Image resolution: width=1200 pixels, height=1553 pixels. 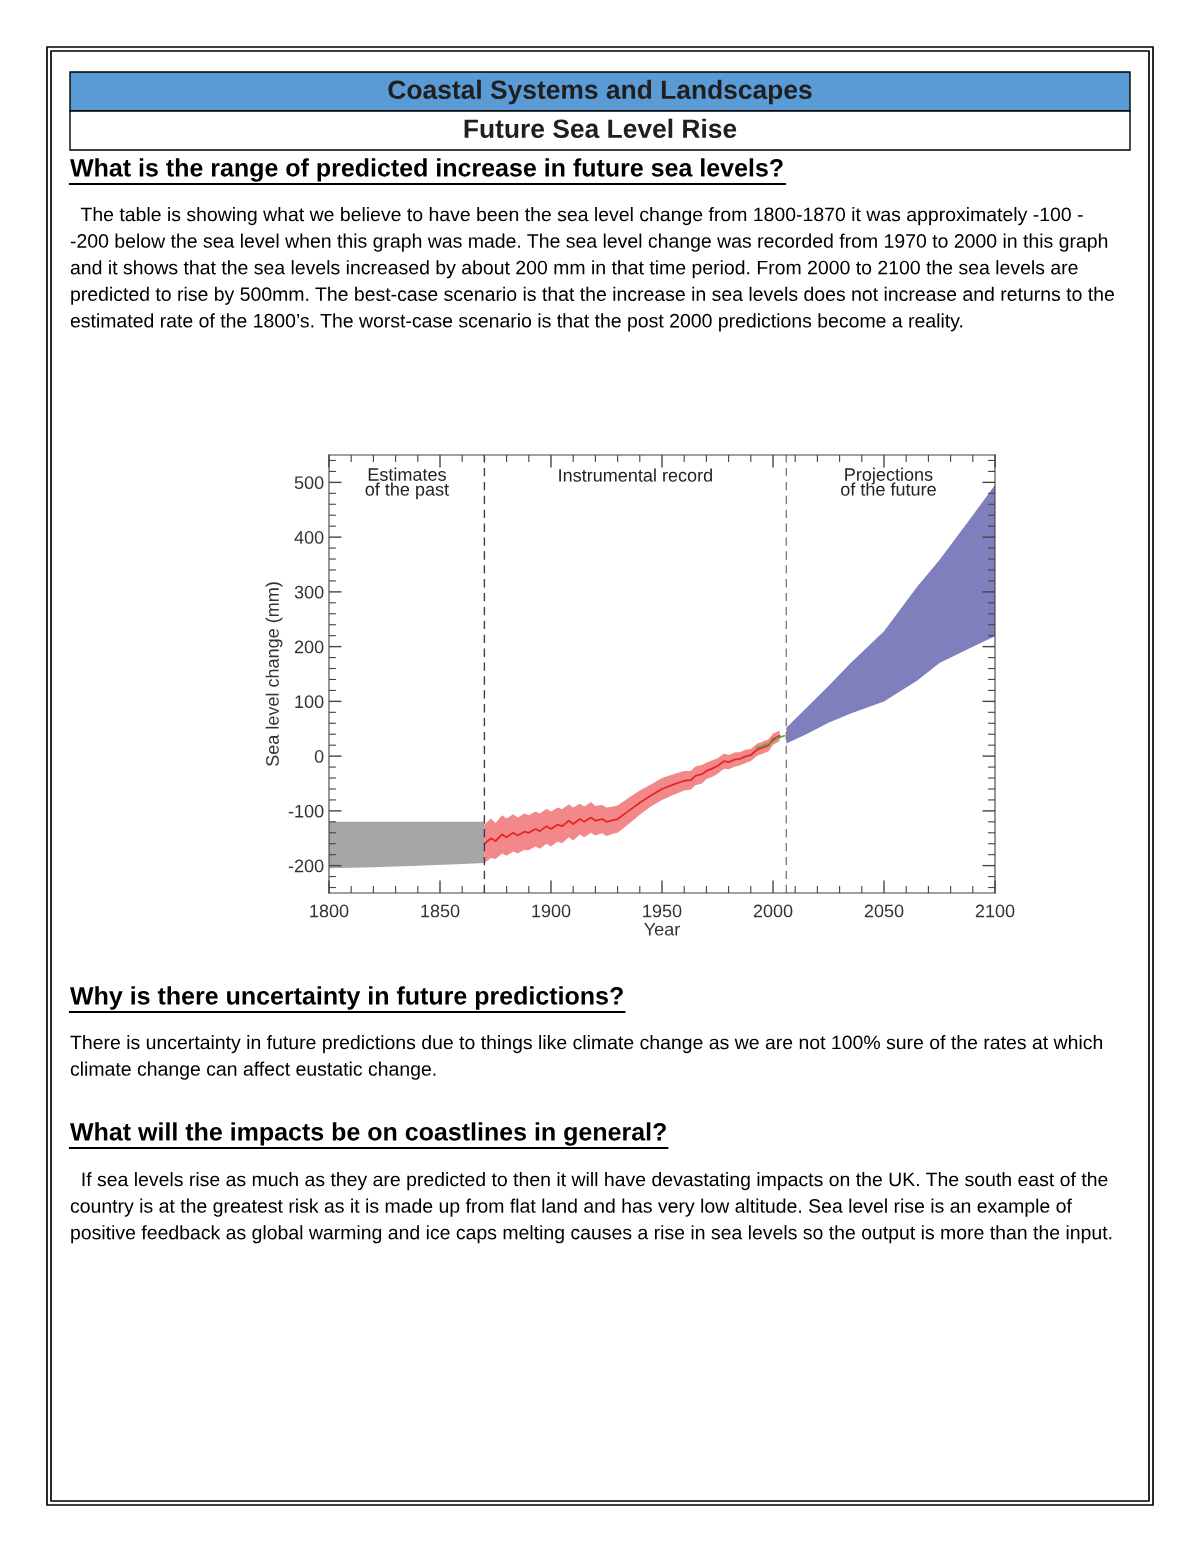 I want to click on x-tick-label: 1850, so click(x=440, y=911).